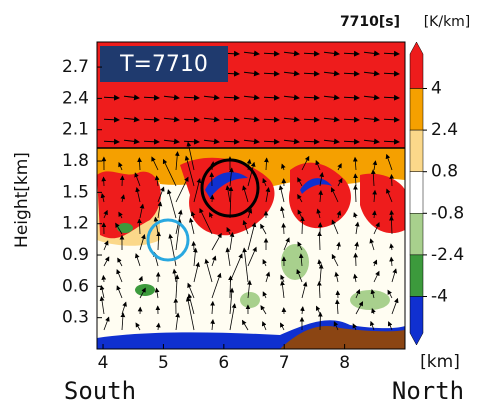 The image size is (484, 408). I want to click on colorbar-tick-label: -0.8, so click(447, 213).